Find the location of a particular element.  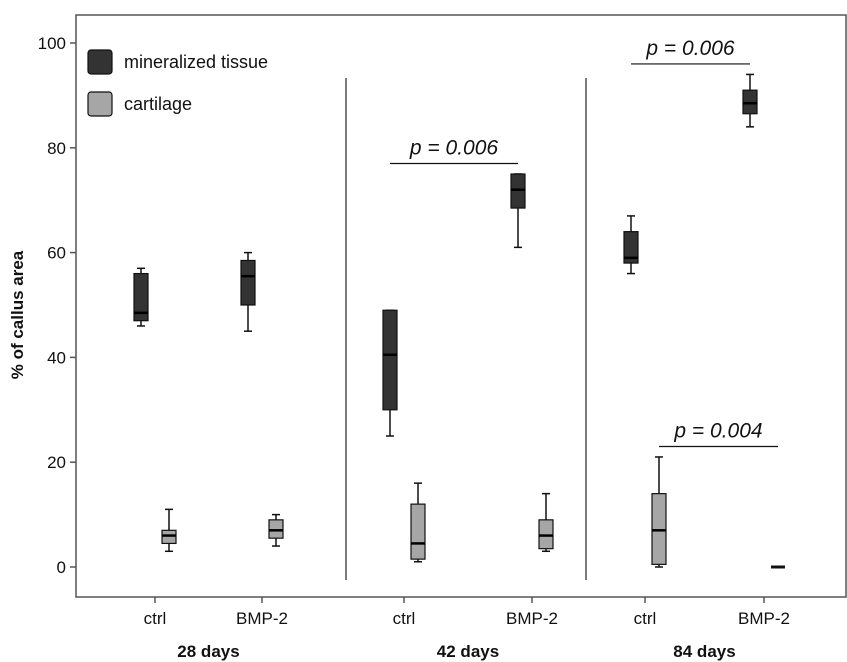

y-tick-label: 80 is located at coordinates (56, 148).